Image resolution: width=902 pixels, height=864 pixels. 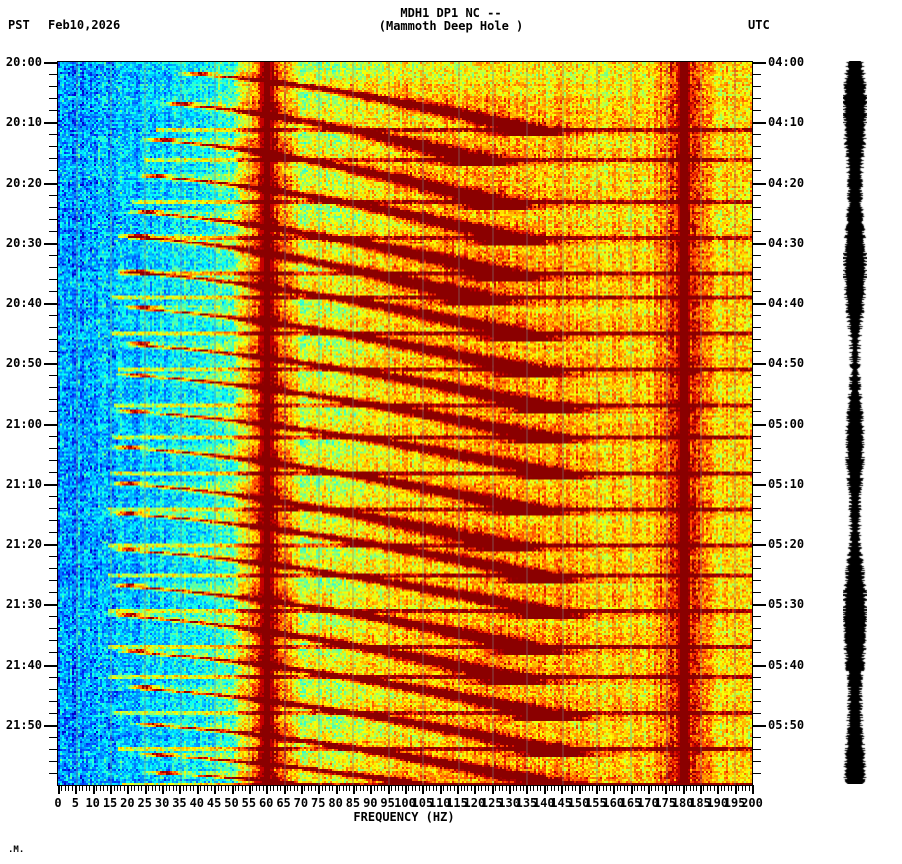 I want to click on timezone-left-label: PST, so click(x=19, y=25).